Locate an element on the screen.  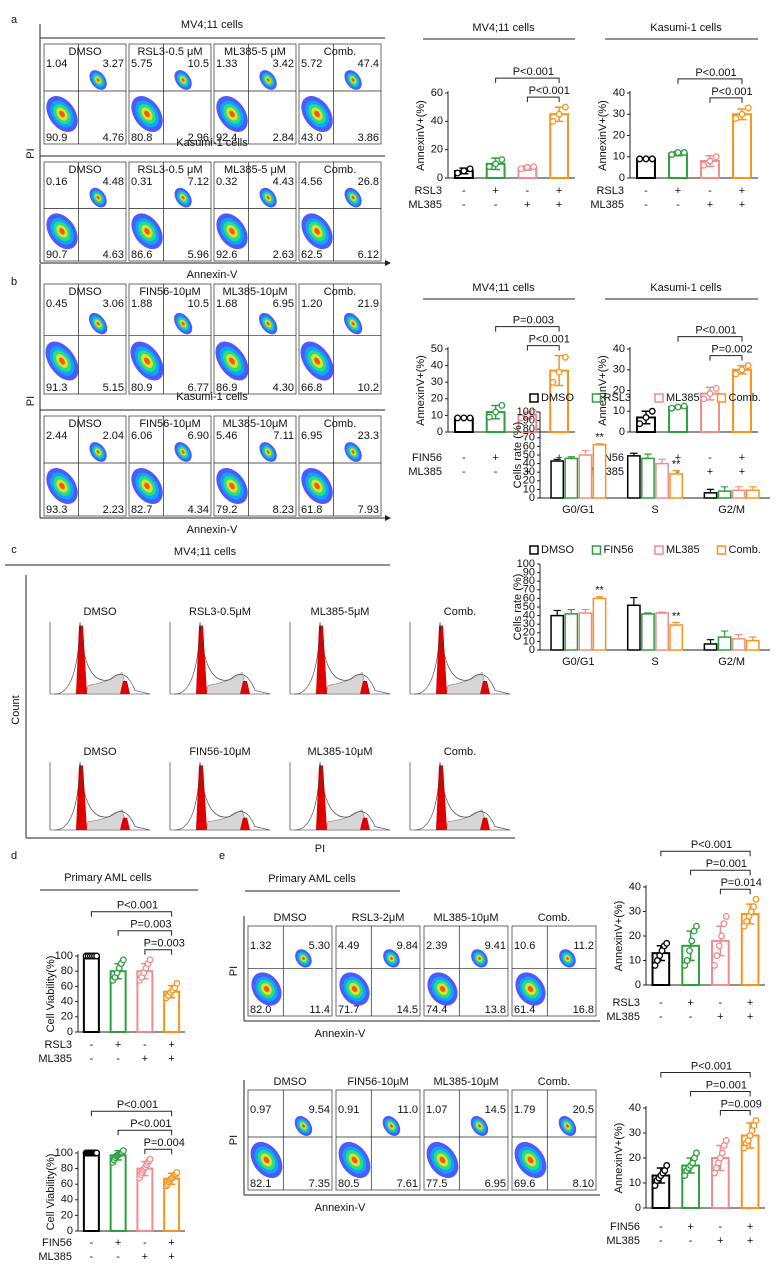
quadrant-value: 2.84 is located at coordinates (283, 138).